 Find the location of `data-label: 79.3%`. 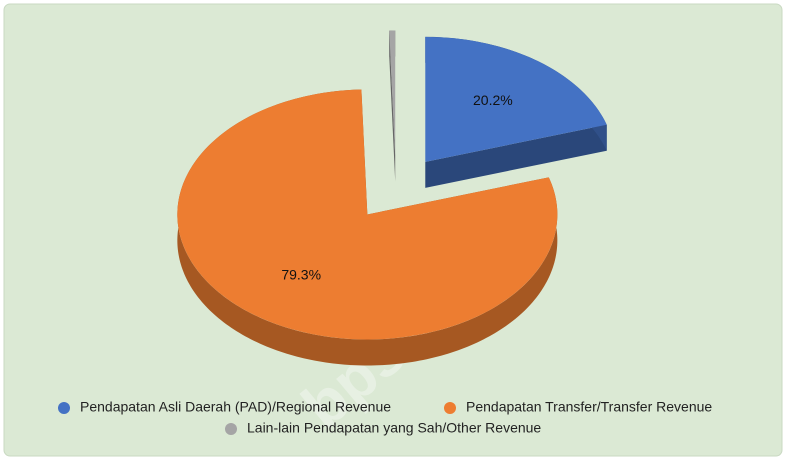

data-label: 79.3% is located at coordinates (301, 274).